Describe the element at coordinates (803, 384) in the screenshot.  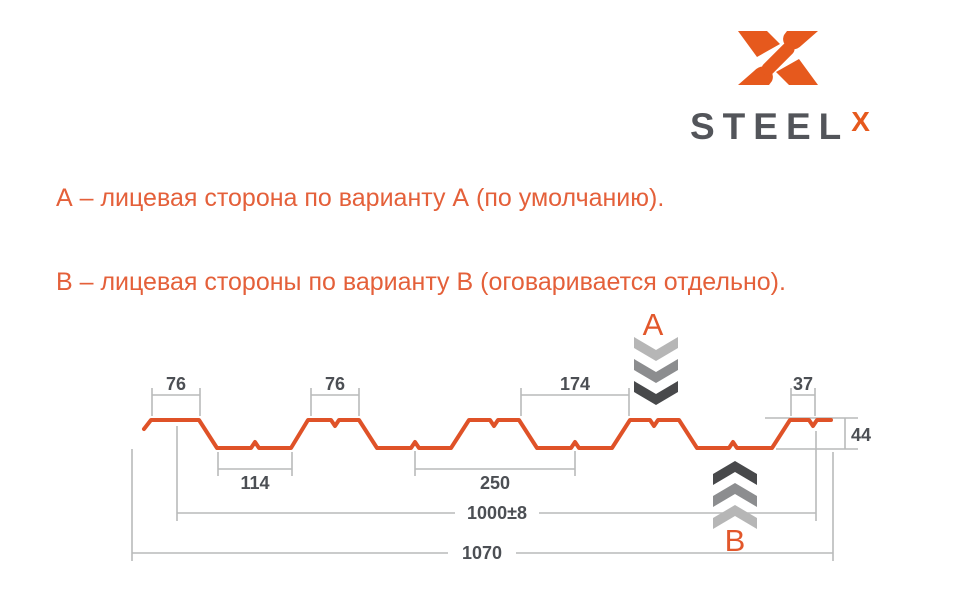
I see `dim-edge-flange: 37` at that location.